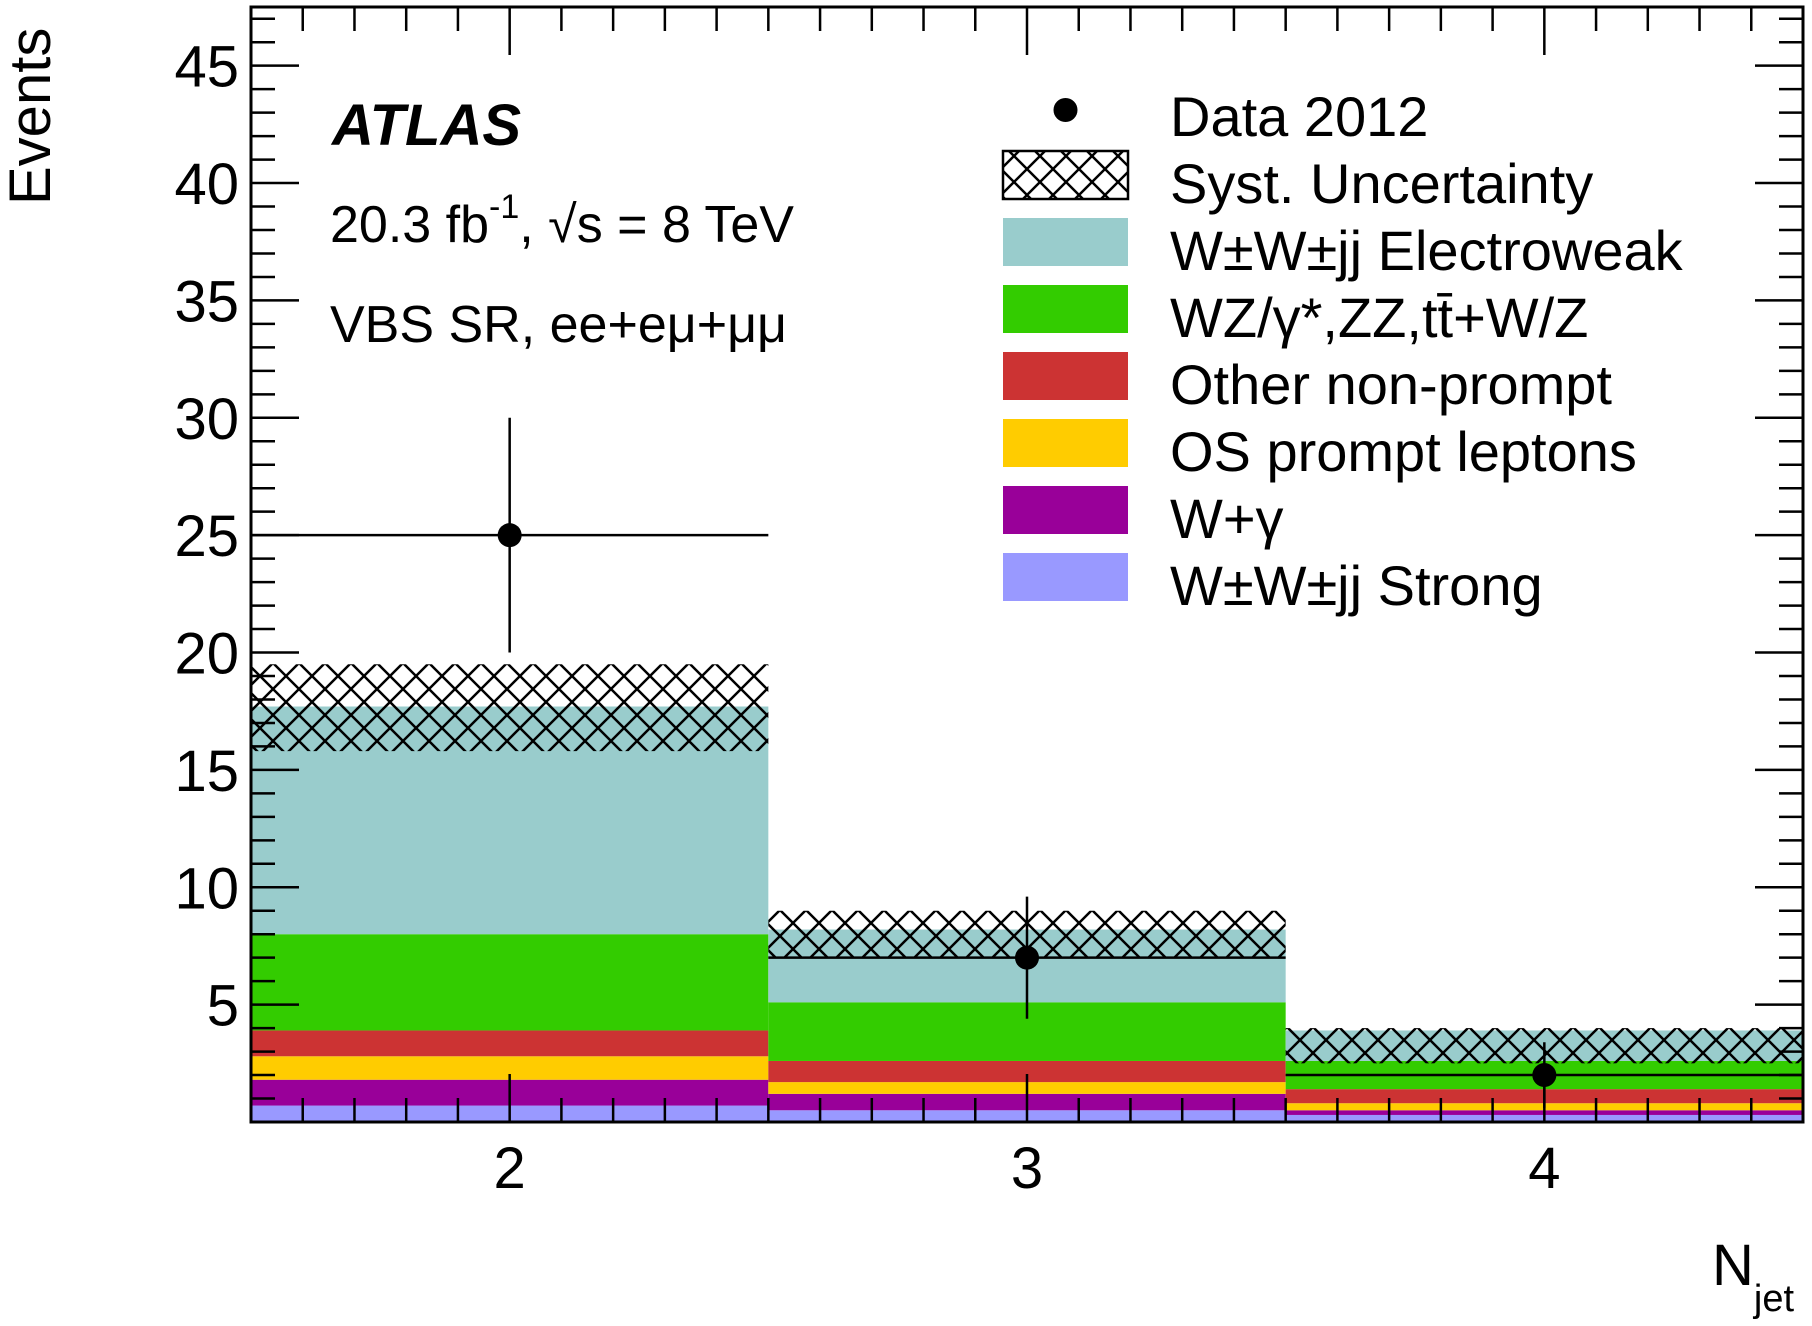 This screenshot has width=1812, height=1326. I want to click on y-tick-label-20: 20, so click(206, 654).